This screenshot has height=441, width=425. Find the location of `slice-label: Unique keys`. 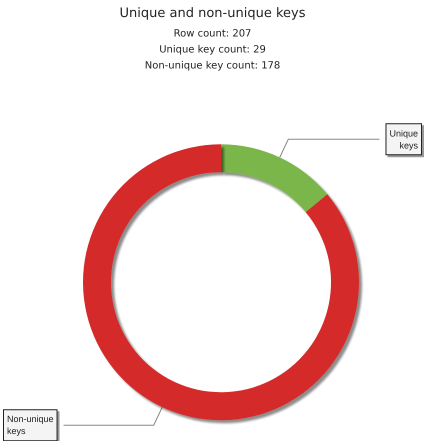

slice-label: Unique keys is located at coordinates (403, 139).